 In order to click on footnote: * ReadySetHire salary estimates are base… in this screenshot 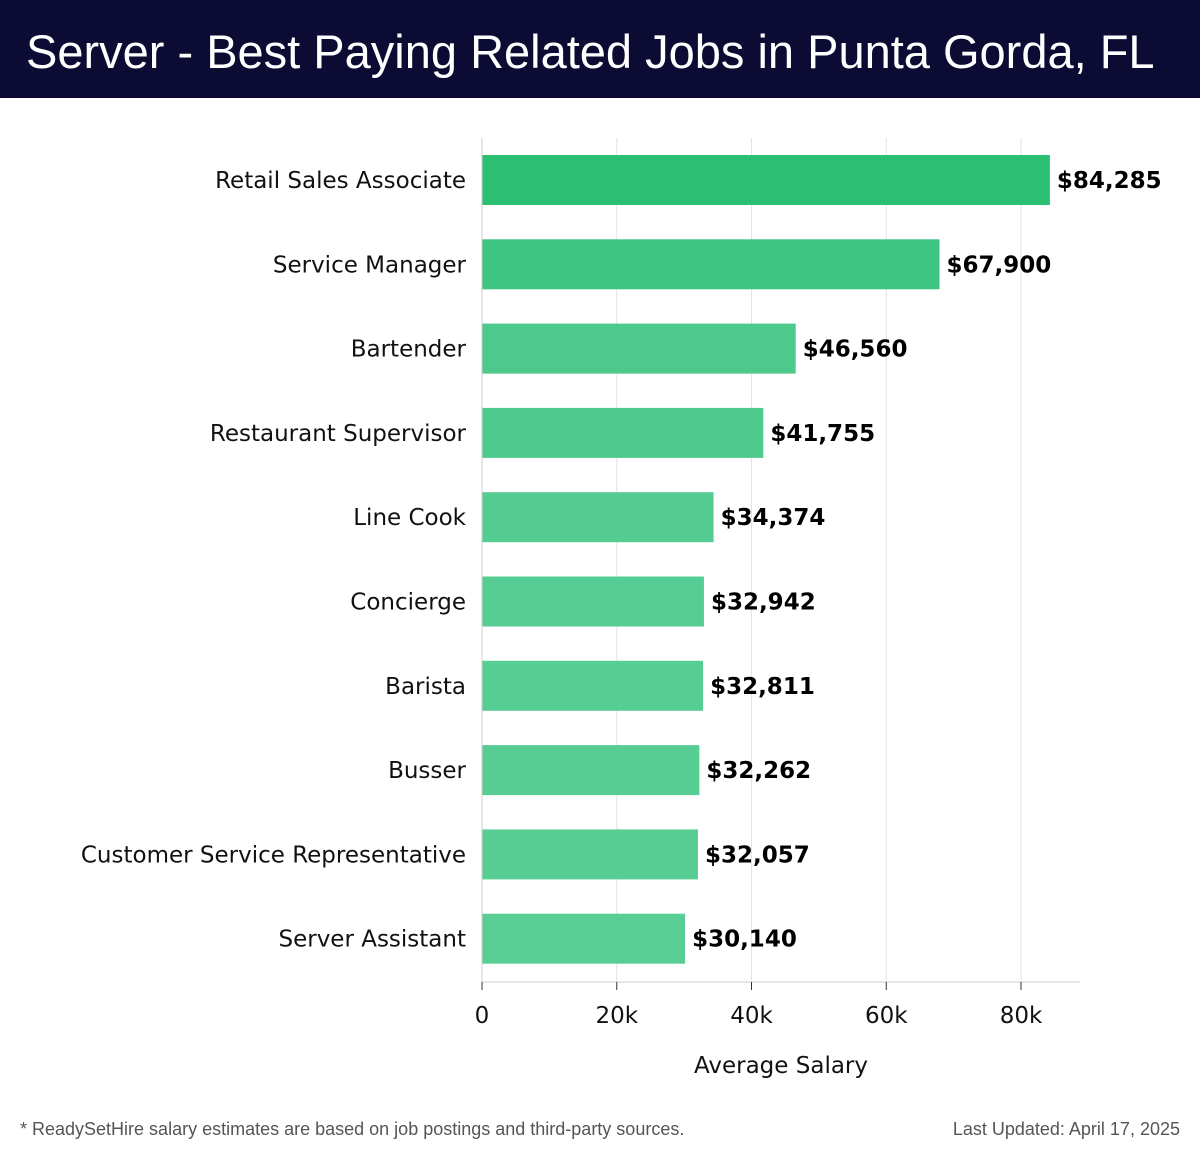, I will do `click(352, 1129)`.